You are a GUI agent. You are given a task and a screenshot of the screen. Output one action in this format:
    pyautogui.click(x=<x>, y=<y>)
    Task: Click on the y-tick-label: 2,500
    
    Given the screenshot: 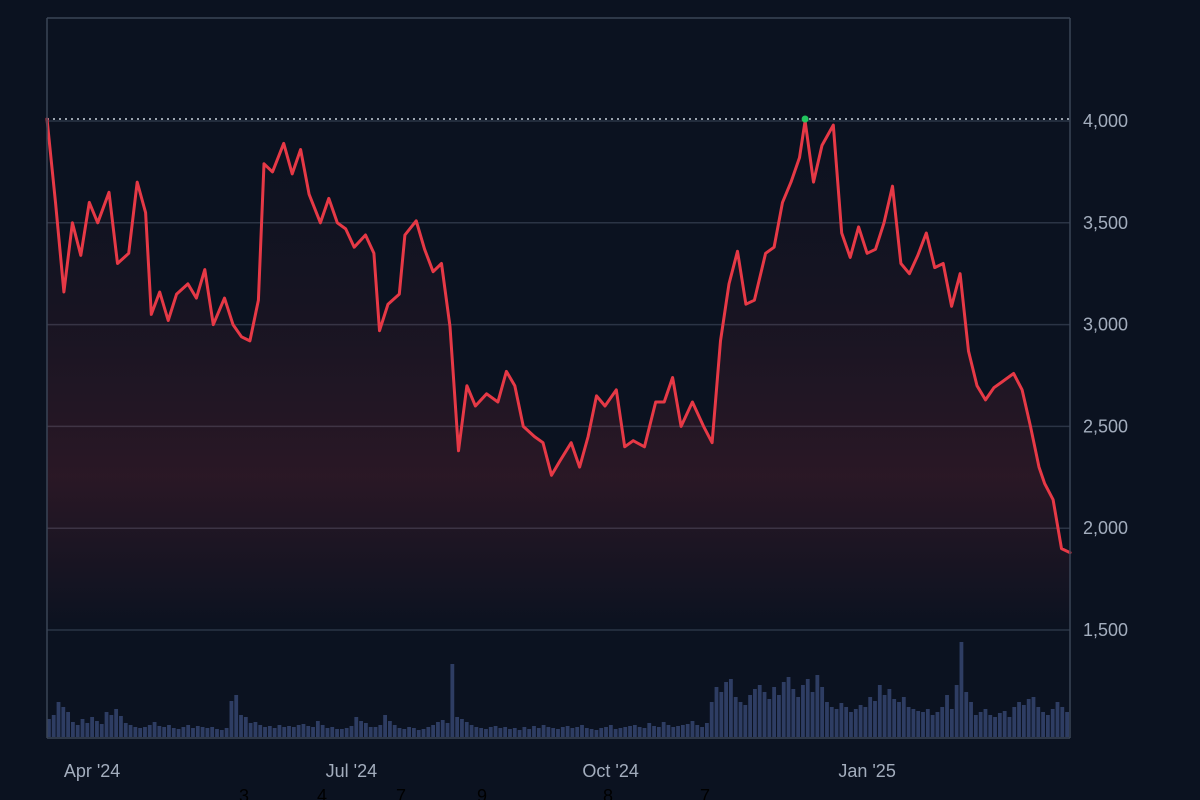 What is the action you would take?
    pyautogui.click(x=1105, y=426)
    